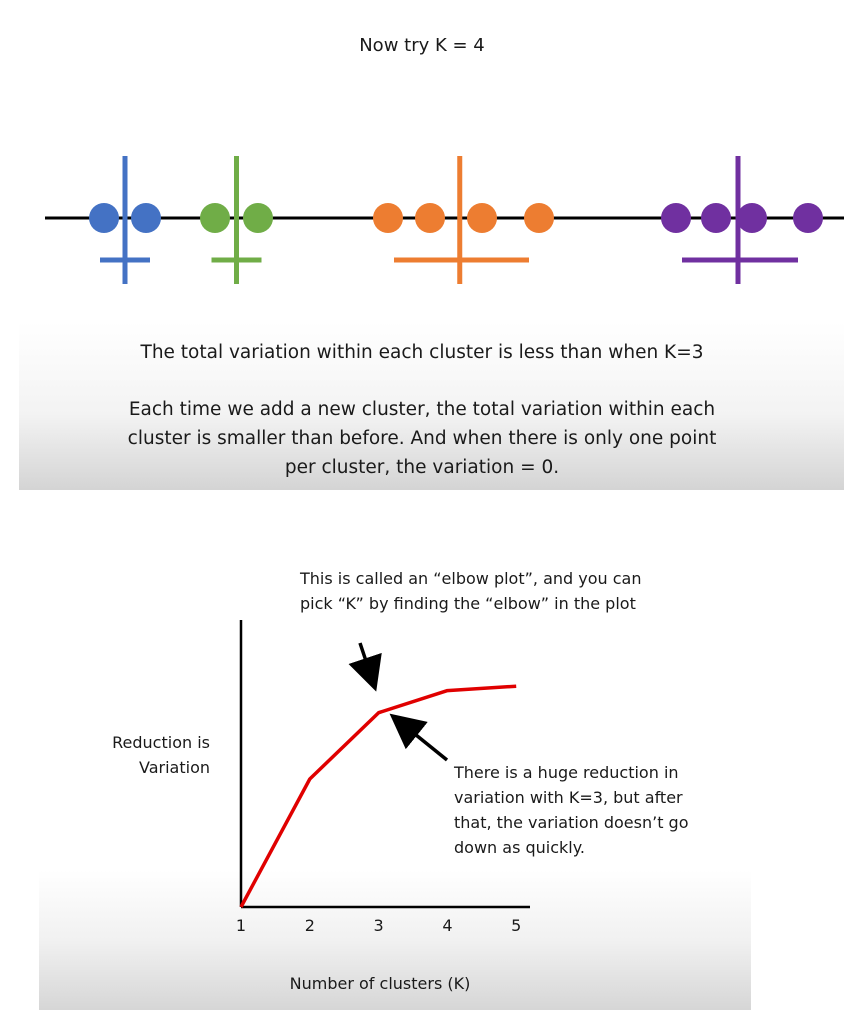 The width and height of the screenshot is (844, 1033). What do you see at coordinates (447, 925) in the screenshot?
I see `x-tick-label: 4` at bounding box center [447, 925].